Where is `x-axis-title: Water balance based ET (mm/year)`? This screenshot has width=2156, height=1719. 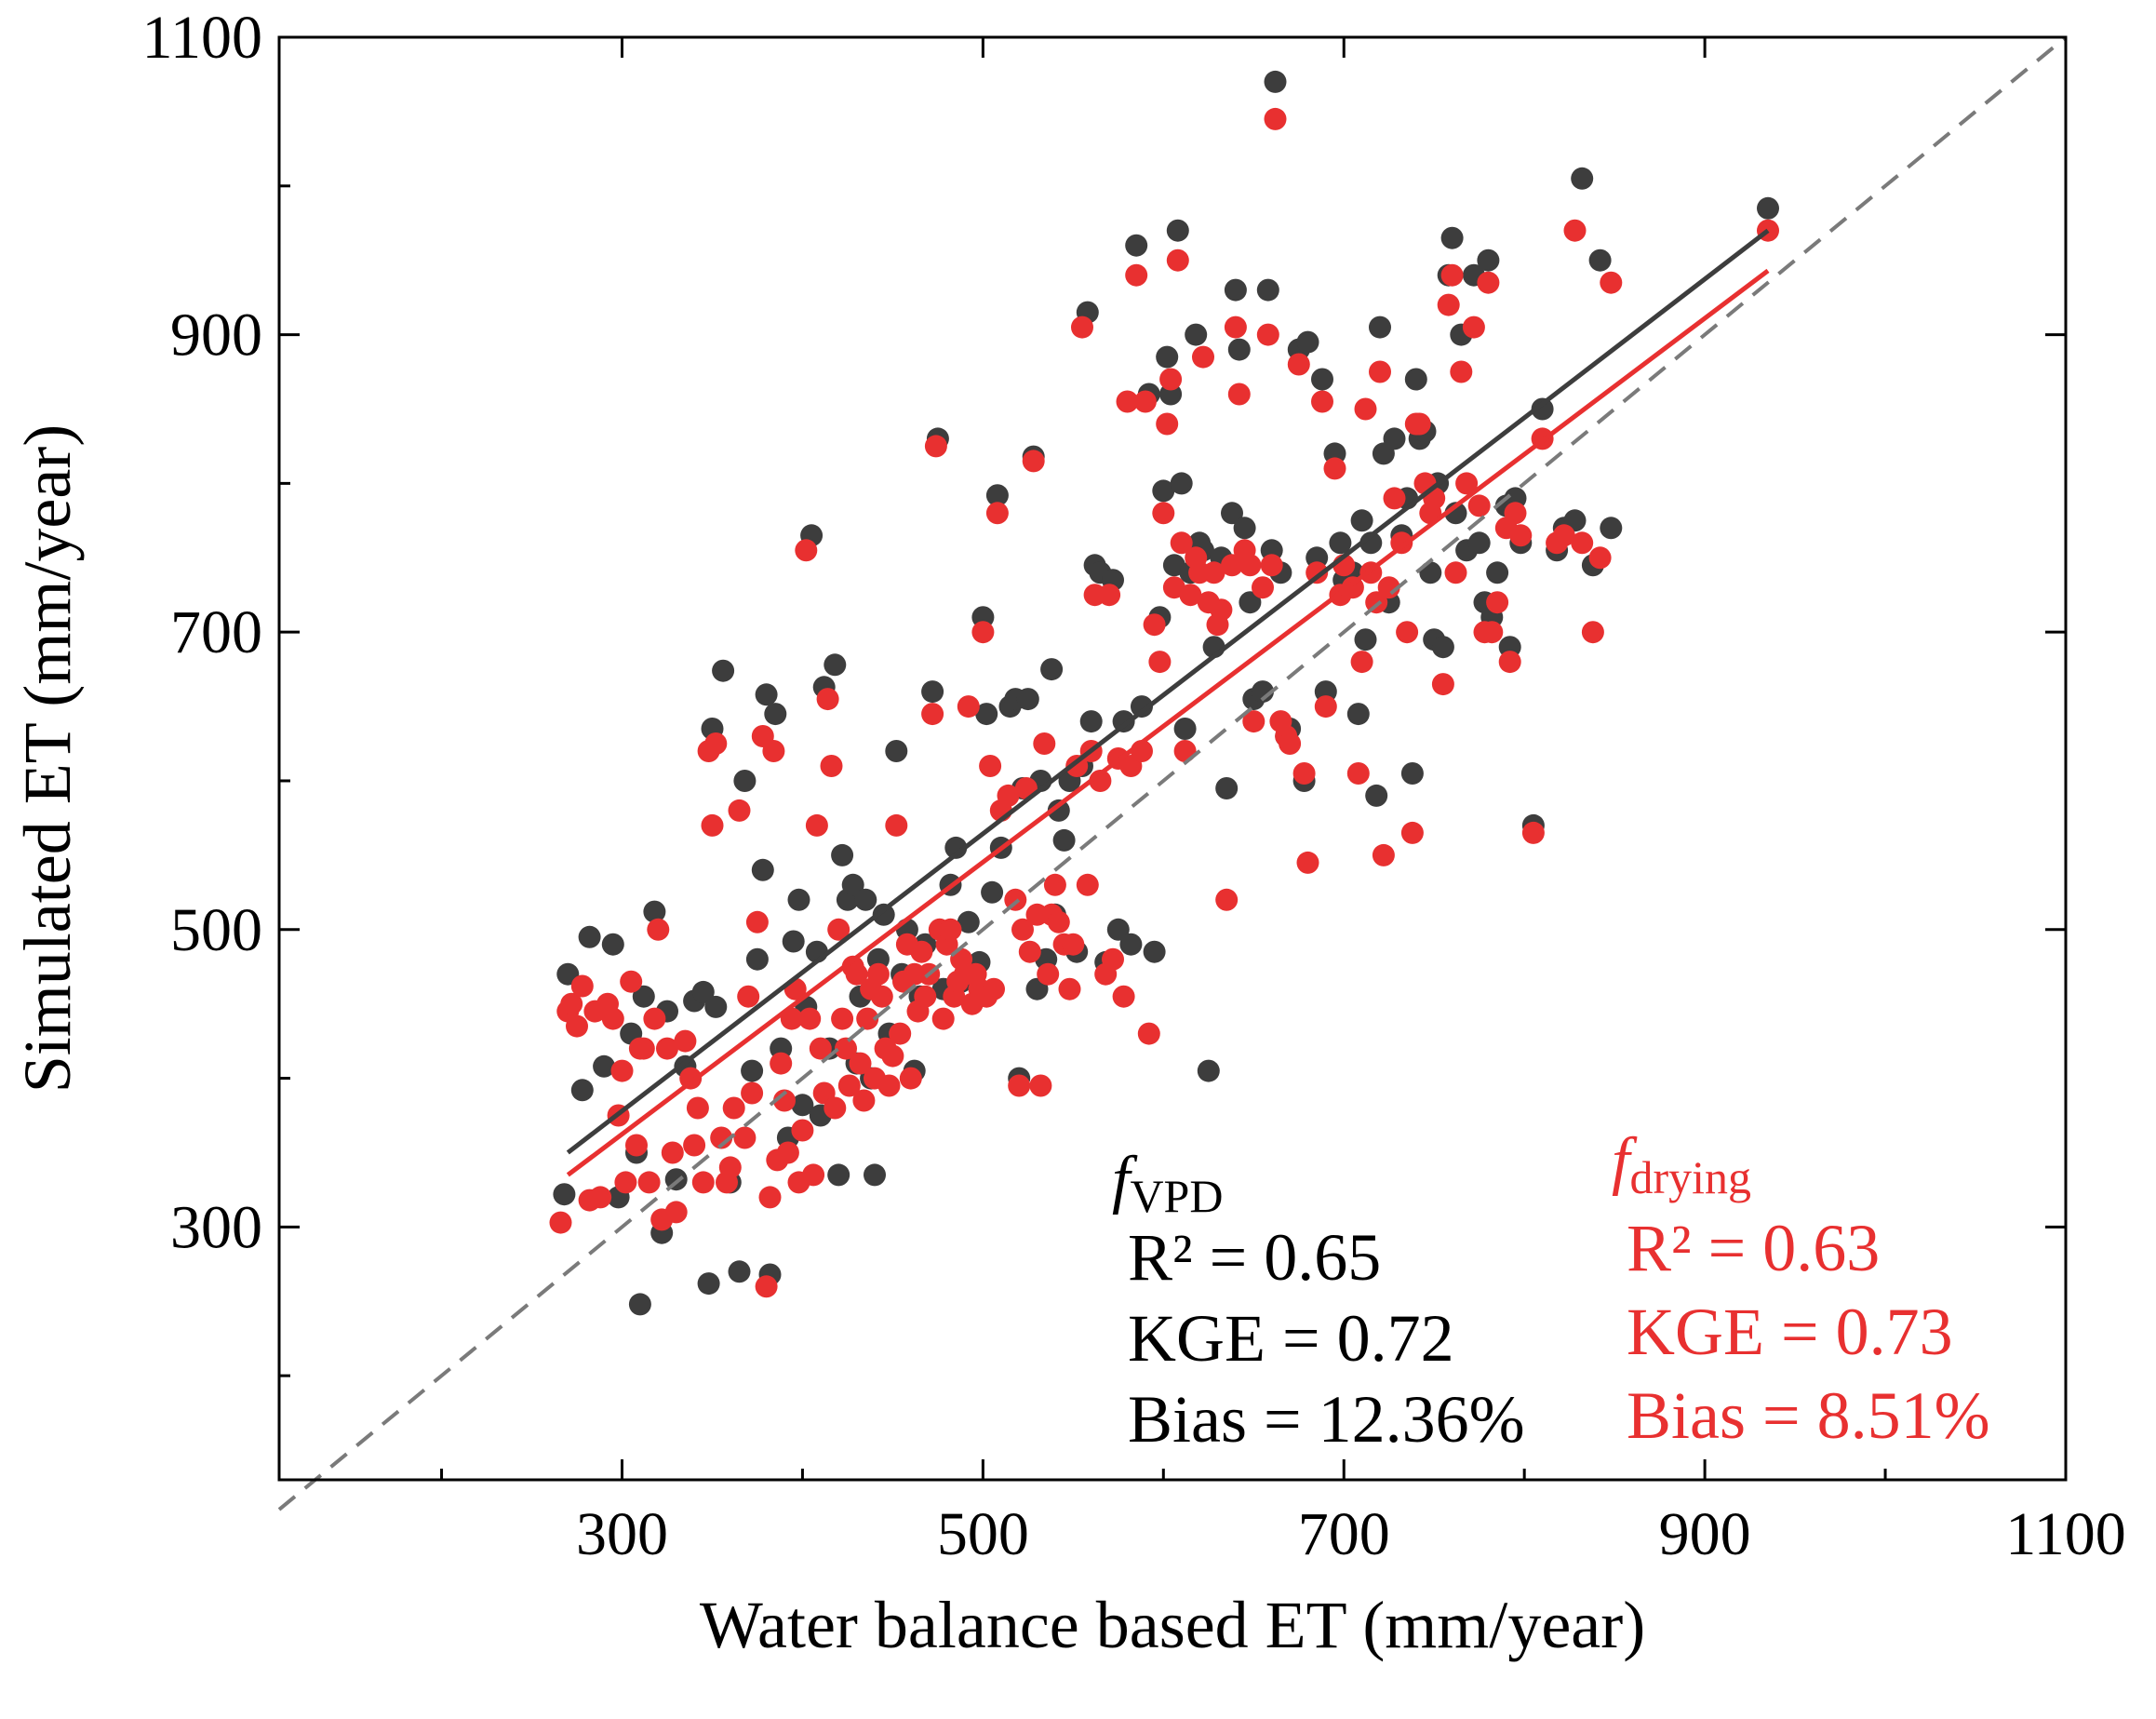
x-axis-title: Water balance based ET (mm/year) is located at coordinates (1172, 1625).